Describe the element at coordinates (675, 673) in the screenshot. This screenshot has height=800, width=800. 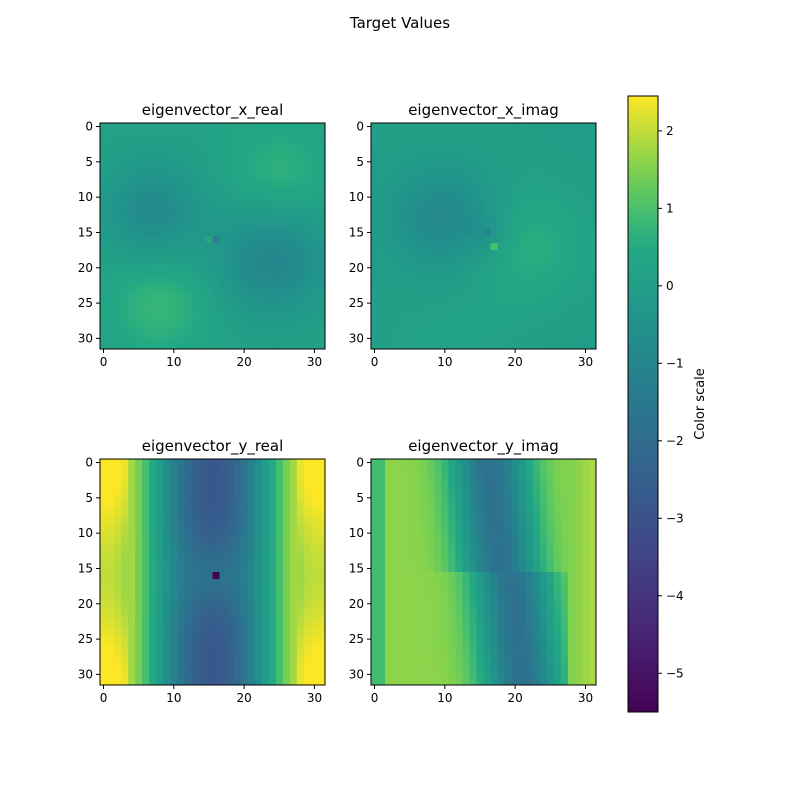
I see `colorbar-tick-label: −5` at that location.